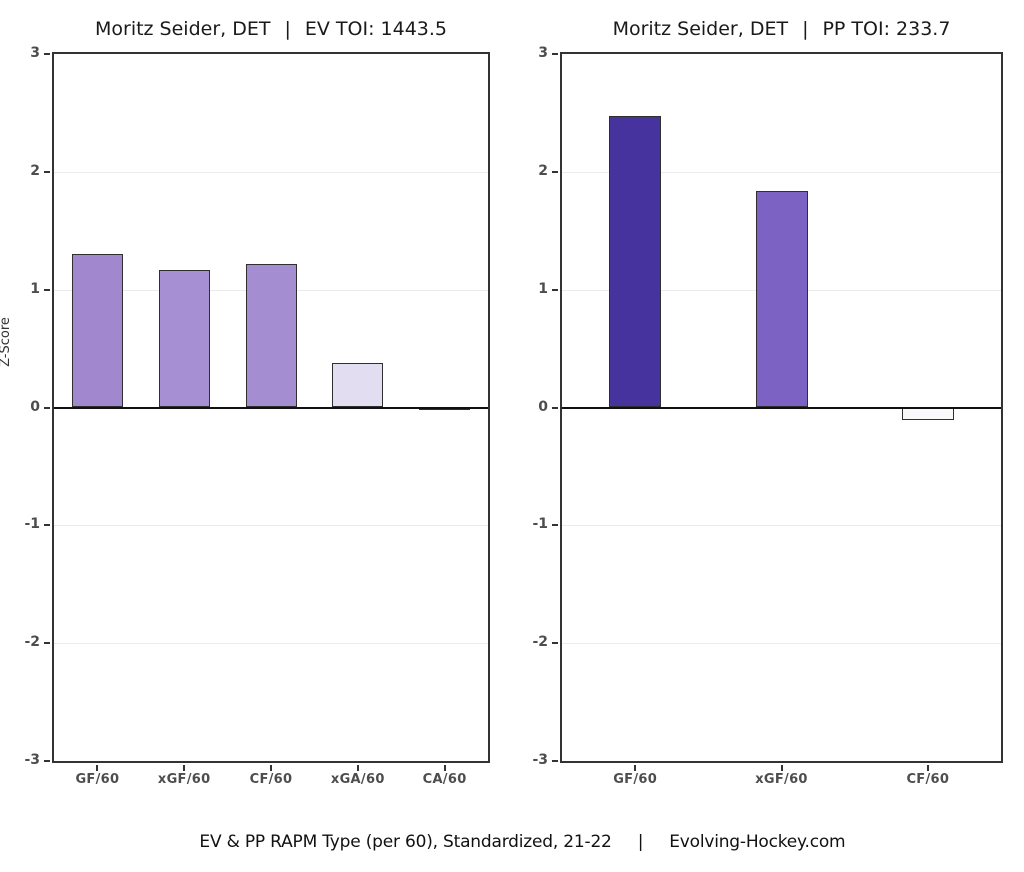 This screenshot has height=872, width=1024. I want to click on right-panel-title: Moritz Seider, DET | PP TOI: 233.7, so click(781, 29).